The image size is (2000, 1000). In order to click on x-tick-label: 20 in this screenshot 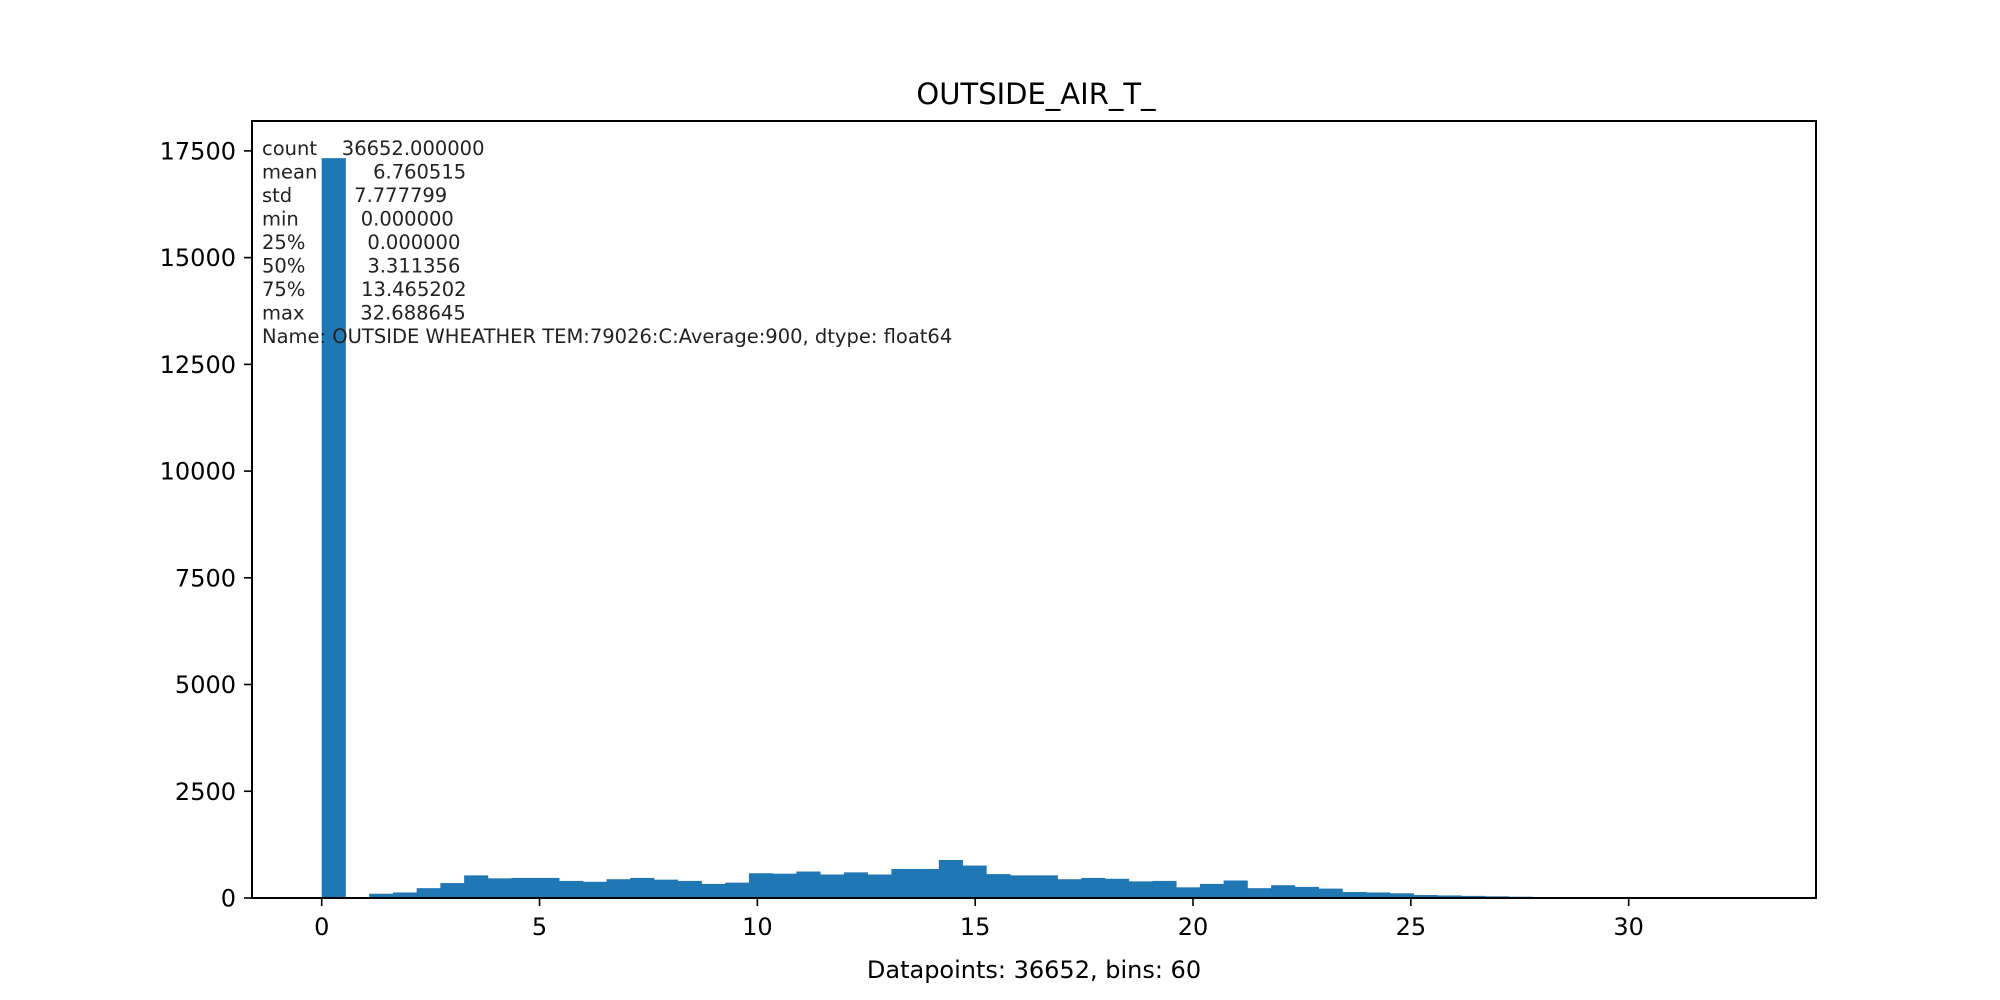, I will do `click(1193, 927)`.